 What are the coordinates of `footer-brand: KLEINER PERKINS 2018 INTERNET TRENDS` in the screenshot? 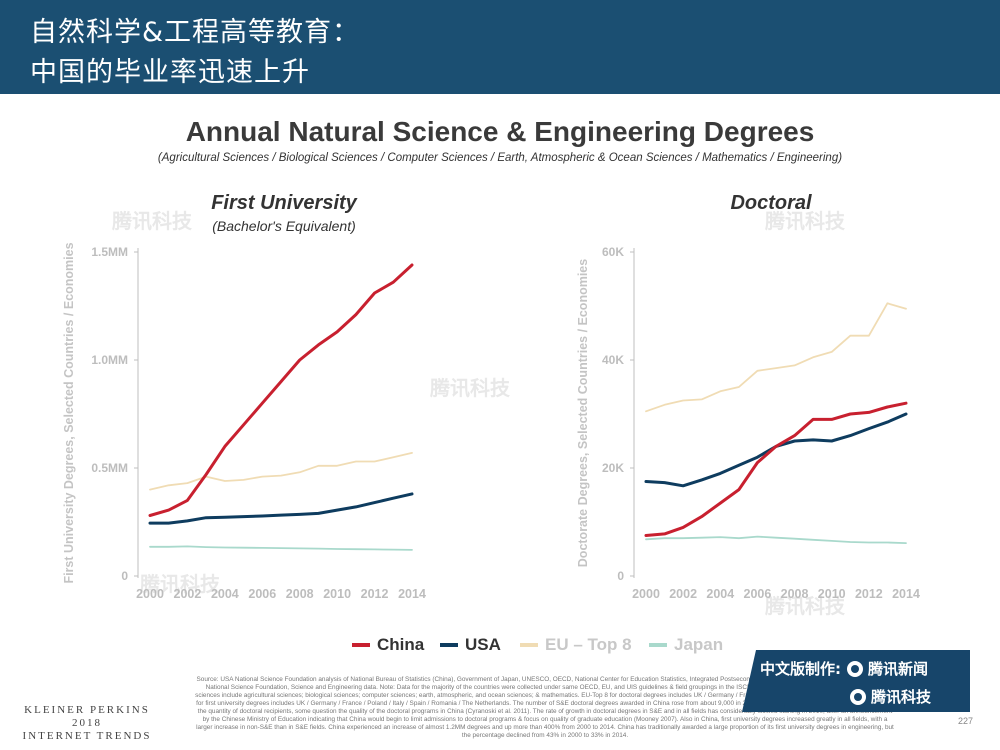 It's located at (87, 723).